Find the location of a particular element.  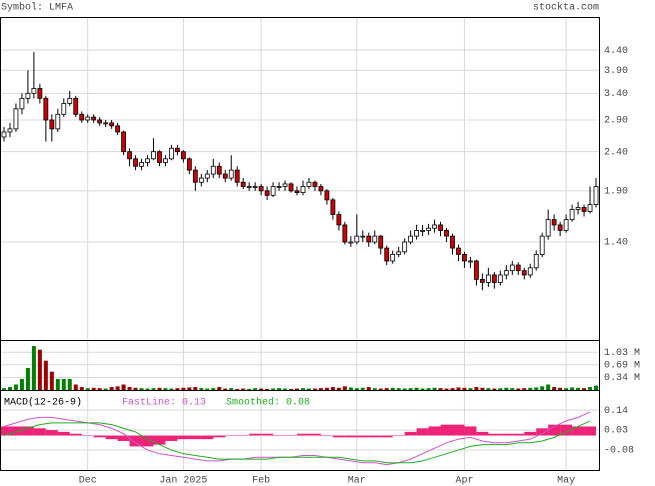

macd-line is located at coordinates (297, 442).